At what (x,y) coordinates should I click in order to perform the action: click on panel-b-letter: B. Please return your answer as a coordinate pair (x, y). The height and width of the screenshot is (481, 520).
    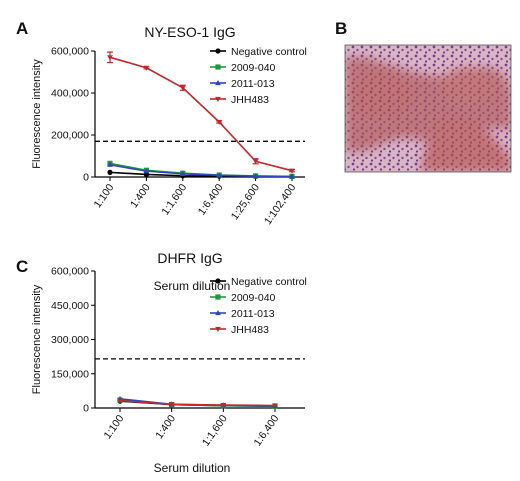
    Looking at the image, I should click on (341, 28).